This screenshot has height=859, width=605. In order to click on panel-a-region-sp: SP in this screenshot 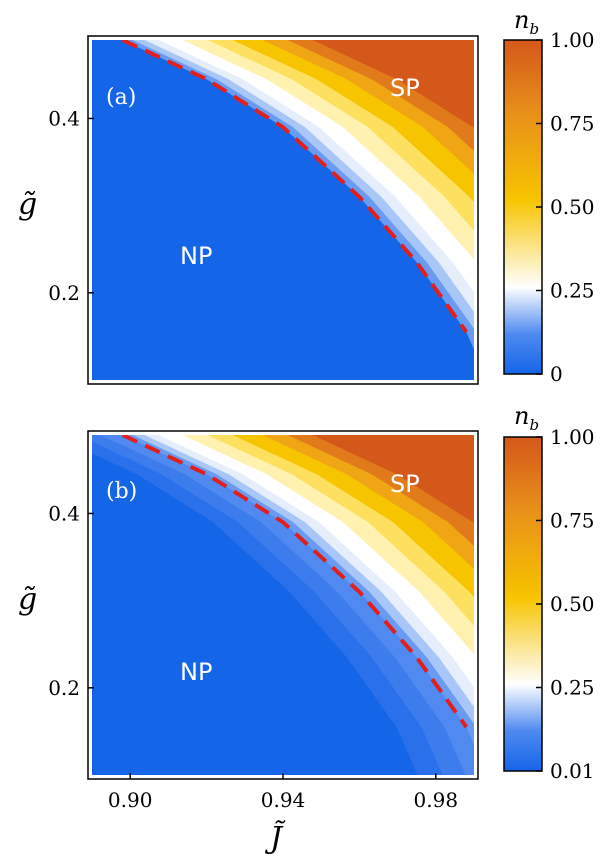, I will do `click(405, 88)`.